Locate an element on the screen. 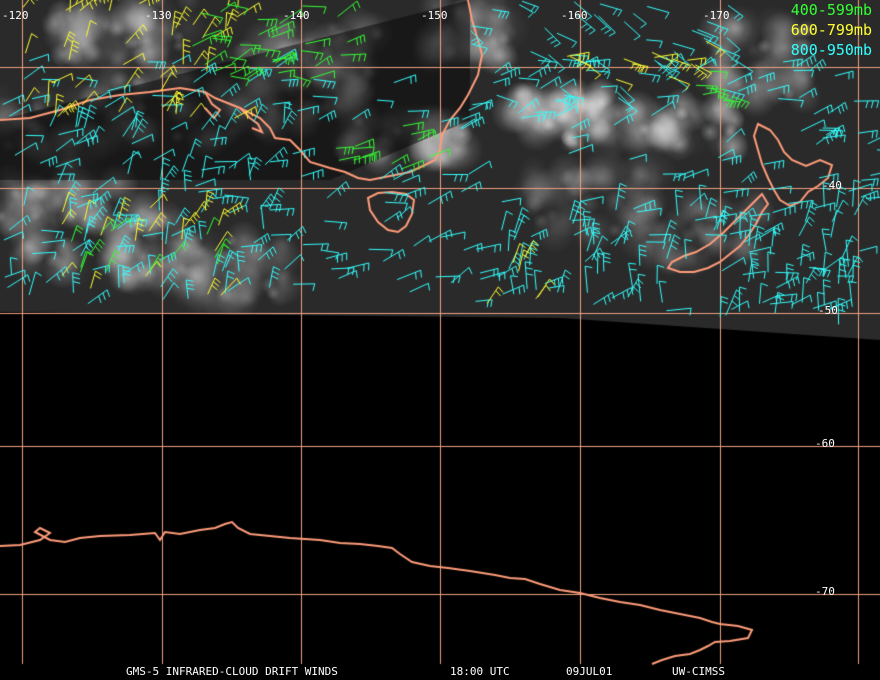 The height and width of the screenshot is (680, 880). lat-label-70: -70 is located at coordinates (825, 591).